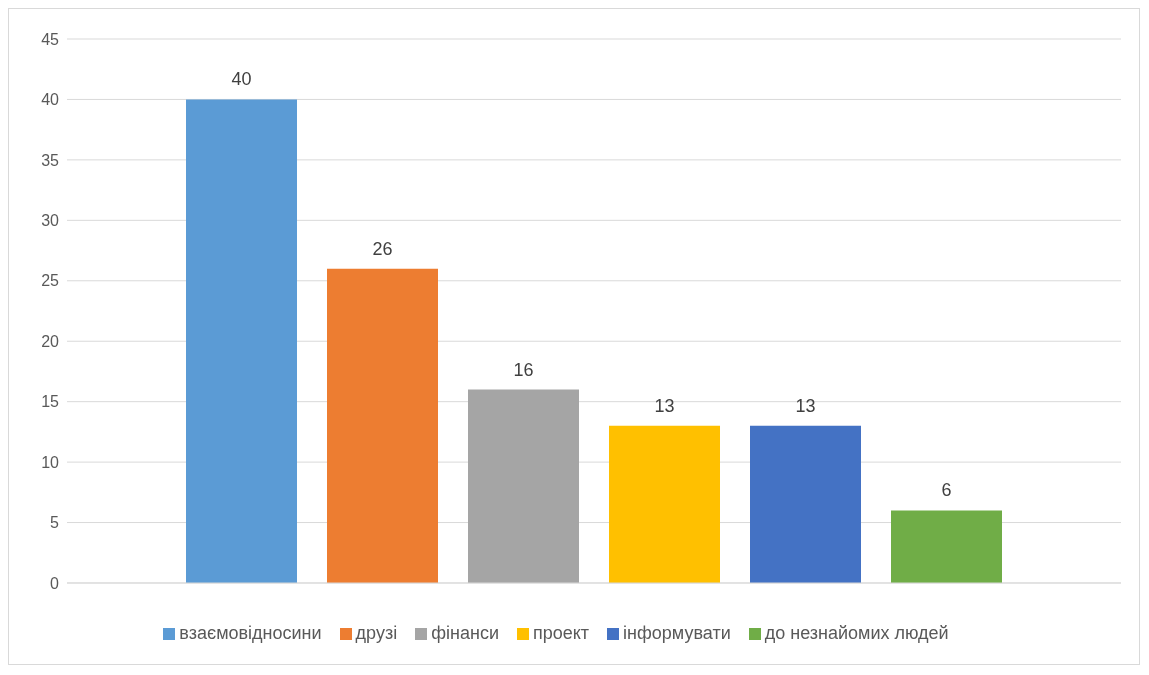 The height and width of the screenshot is (675, 1149). I want to click on y-tick-label: 15, so click(50, 402).